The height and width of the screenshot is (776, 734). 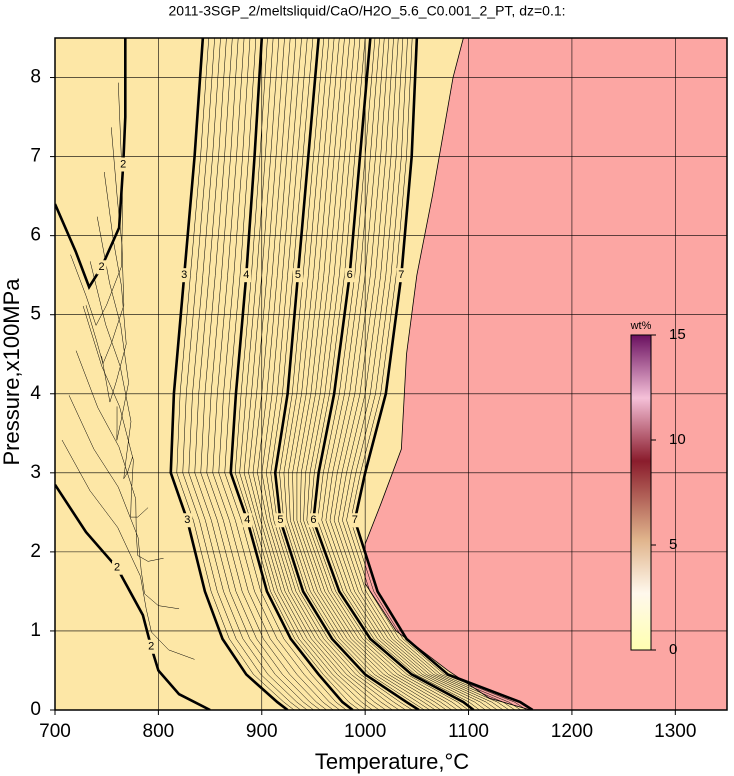 What do you see at coordinates (365, 731) in the screenshot?
I see `x-tick-label: 1000` at bounding box center [365, 731].